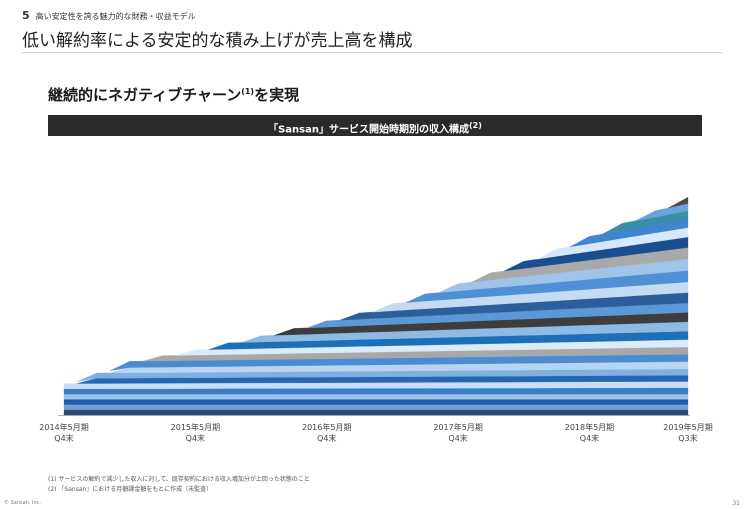  I want to click on subheading-text: 継続的にネガティブチャーン, so click(145, 95).